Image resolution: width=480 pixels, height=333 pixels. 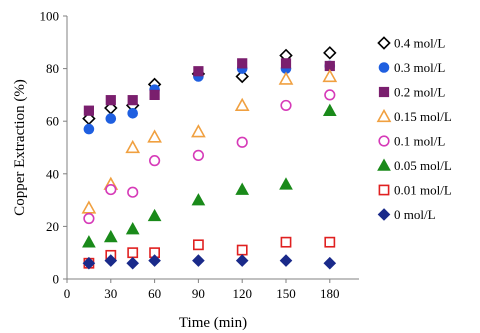 What do you see at coordinates (52, 121) in the screenshot?
I see `y-tick-label: 60` at bounding box center [52, 121].